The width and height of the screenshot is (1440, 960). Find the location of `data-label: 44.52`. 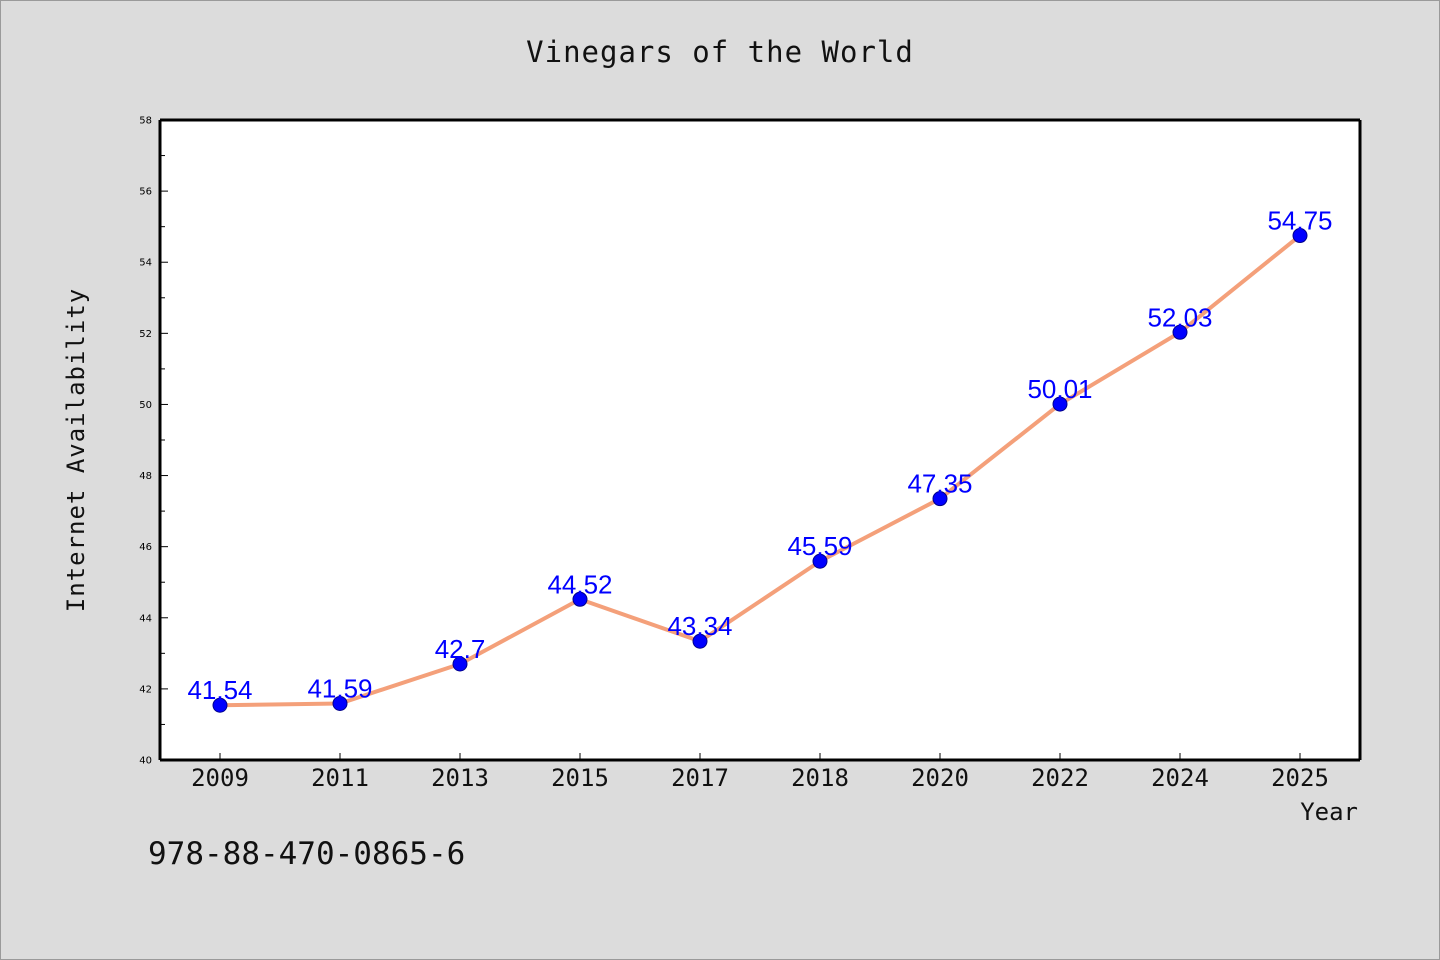

data-label: 44.52 is located at coordinates (579, 584).